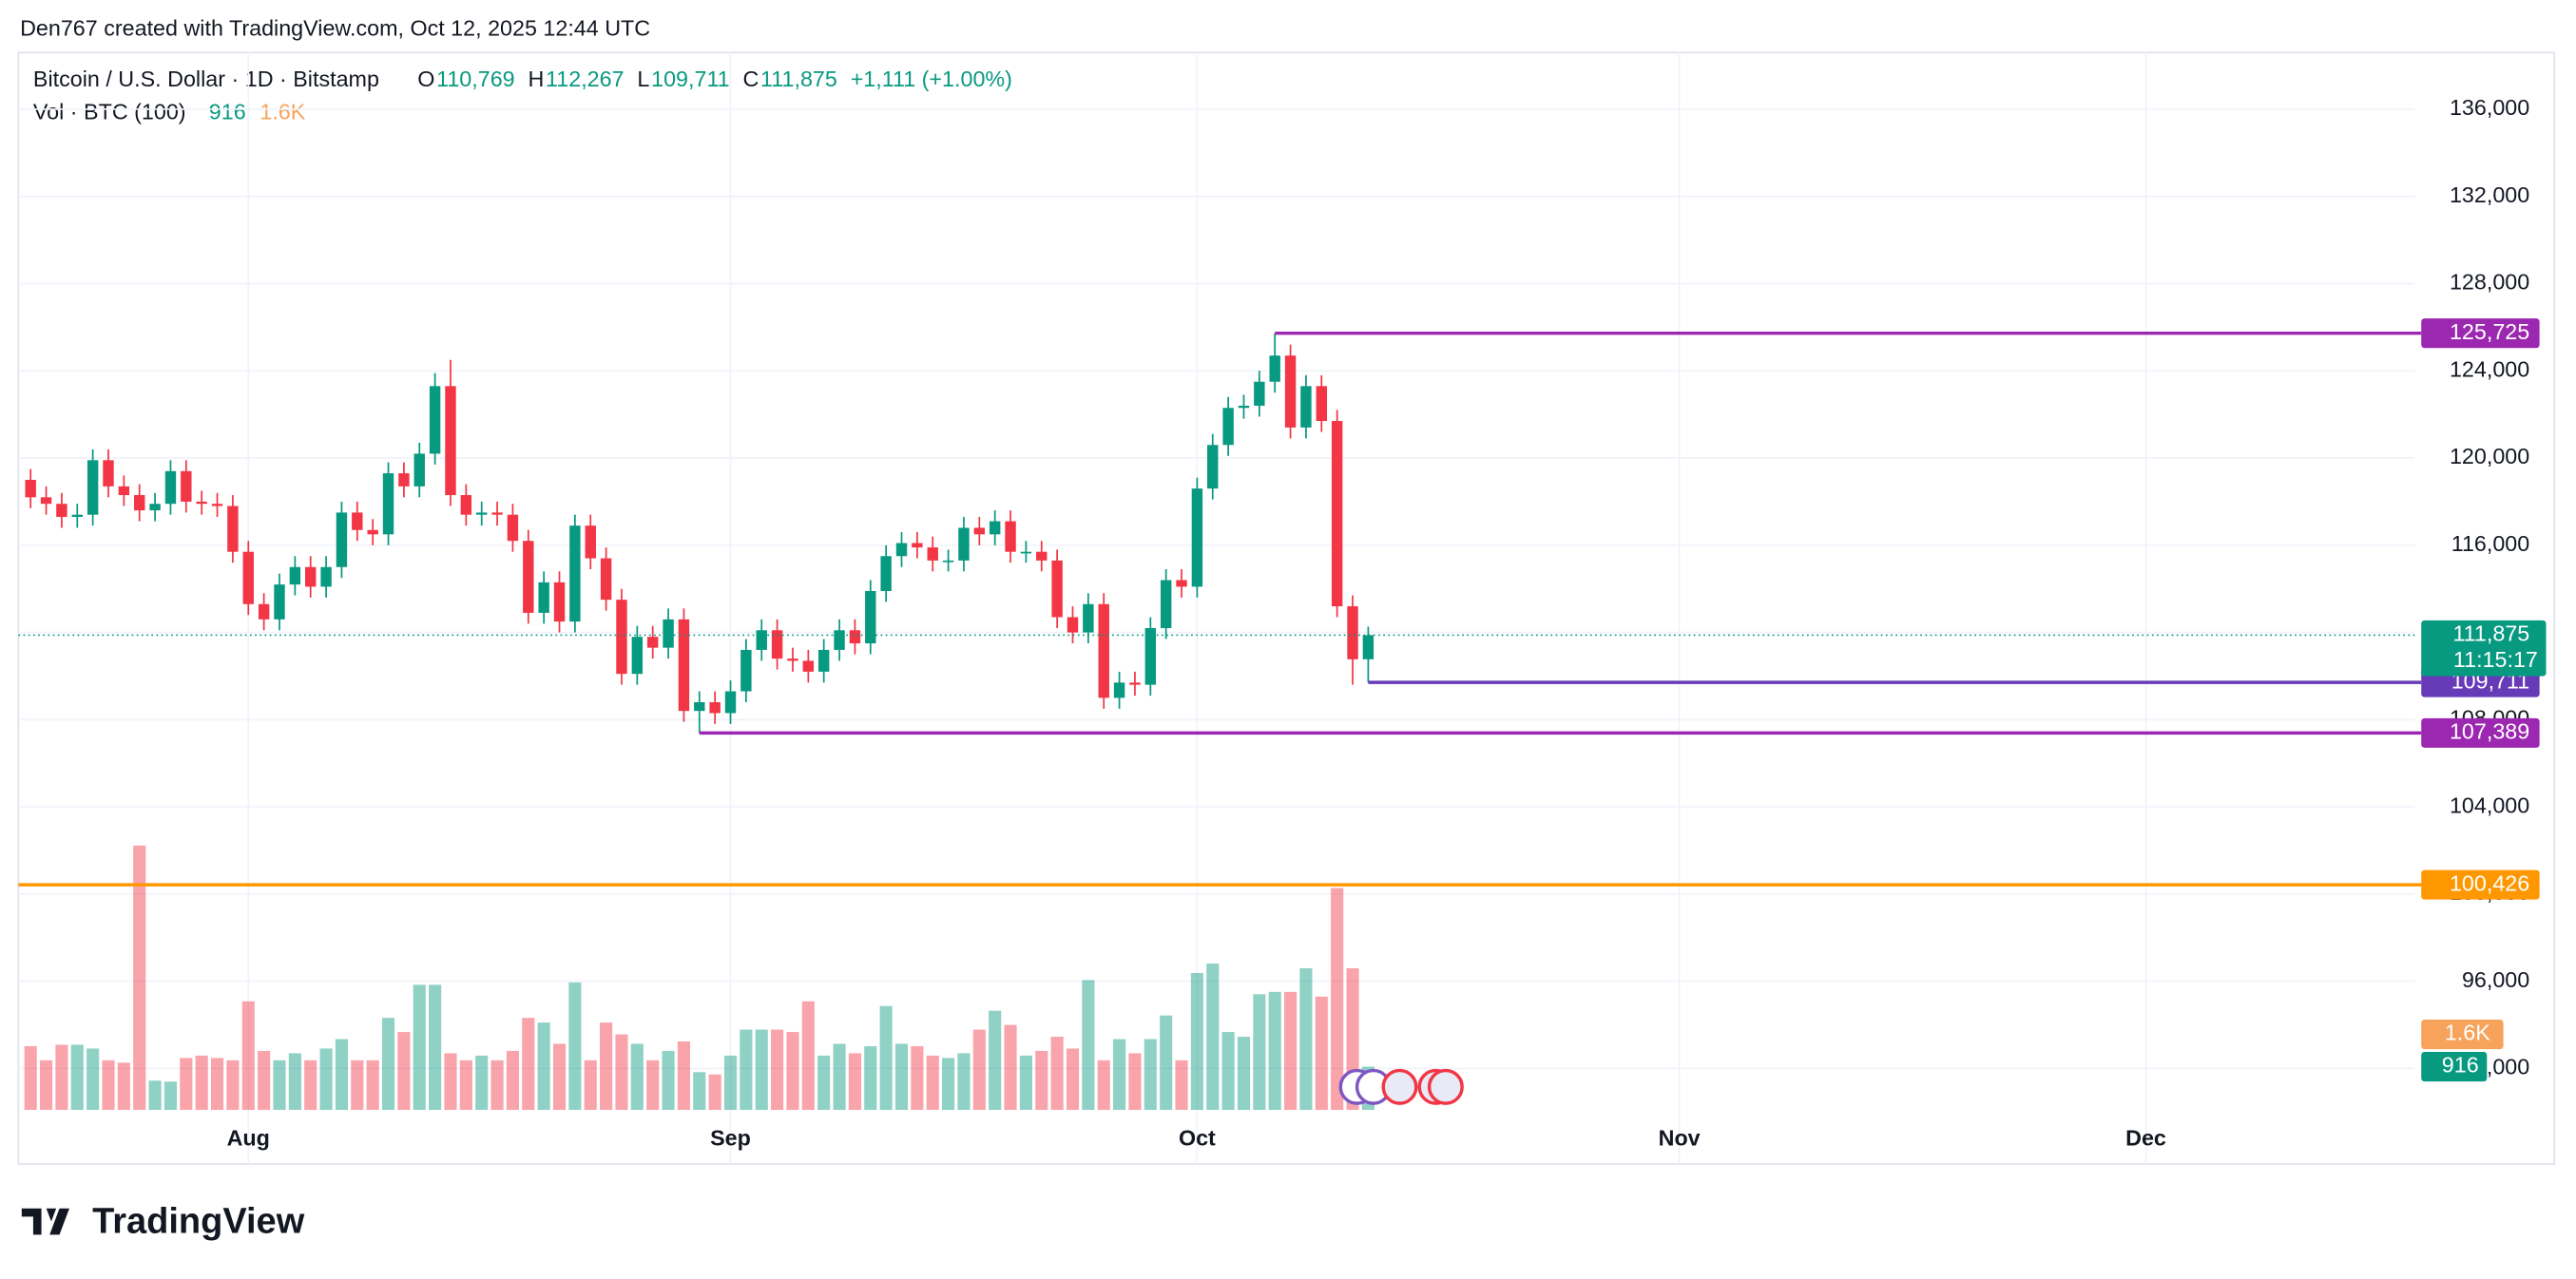  I want to click on level-label: 107,389, so click(2489, 732).